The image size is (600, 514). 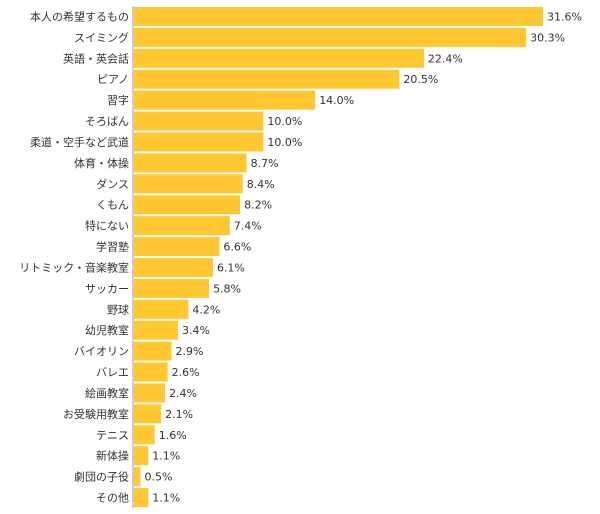 I want to click on value-label: 6.6%, so click(x=237, y=247).